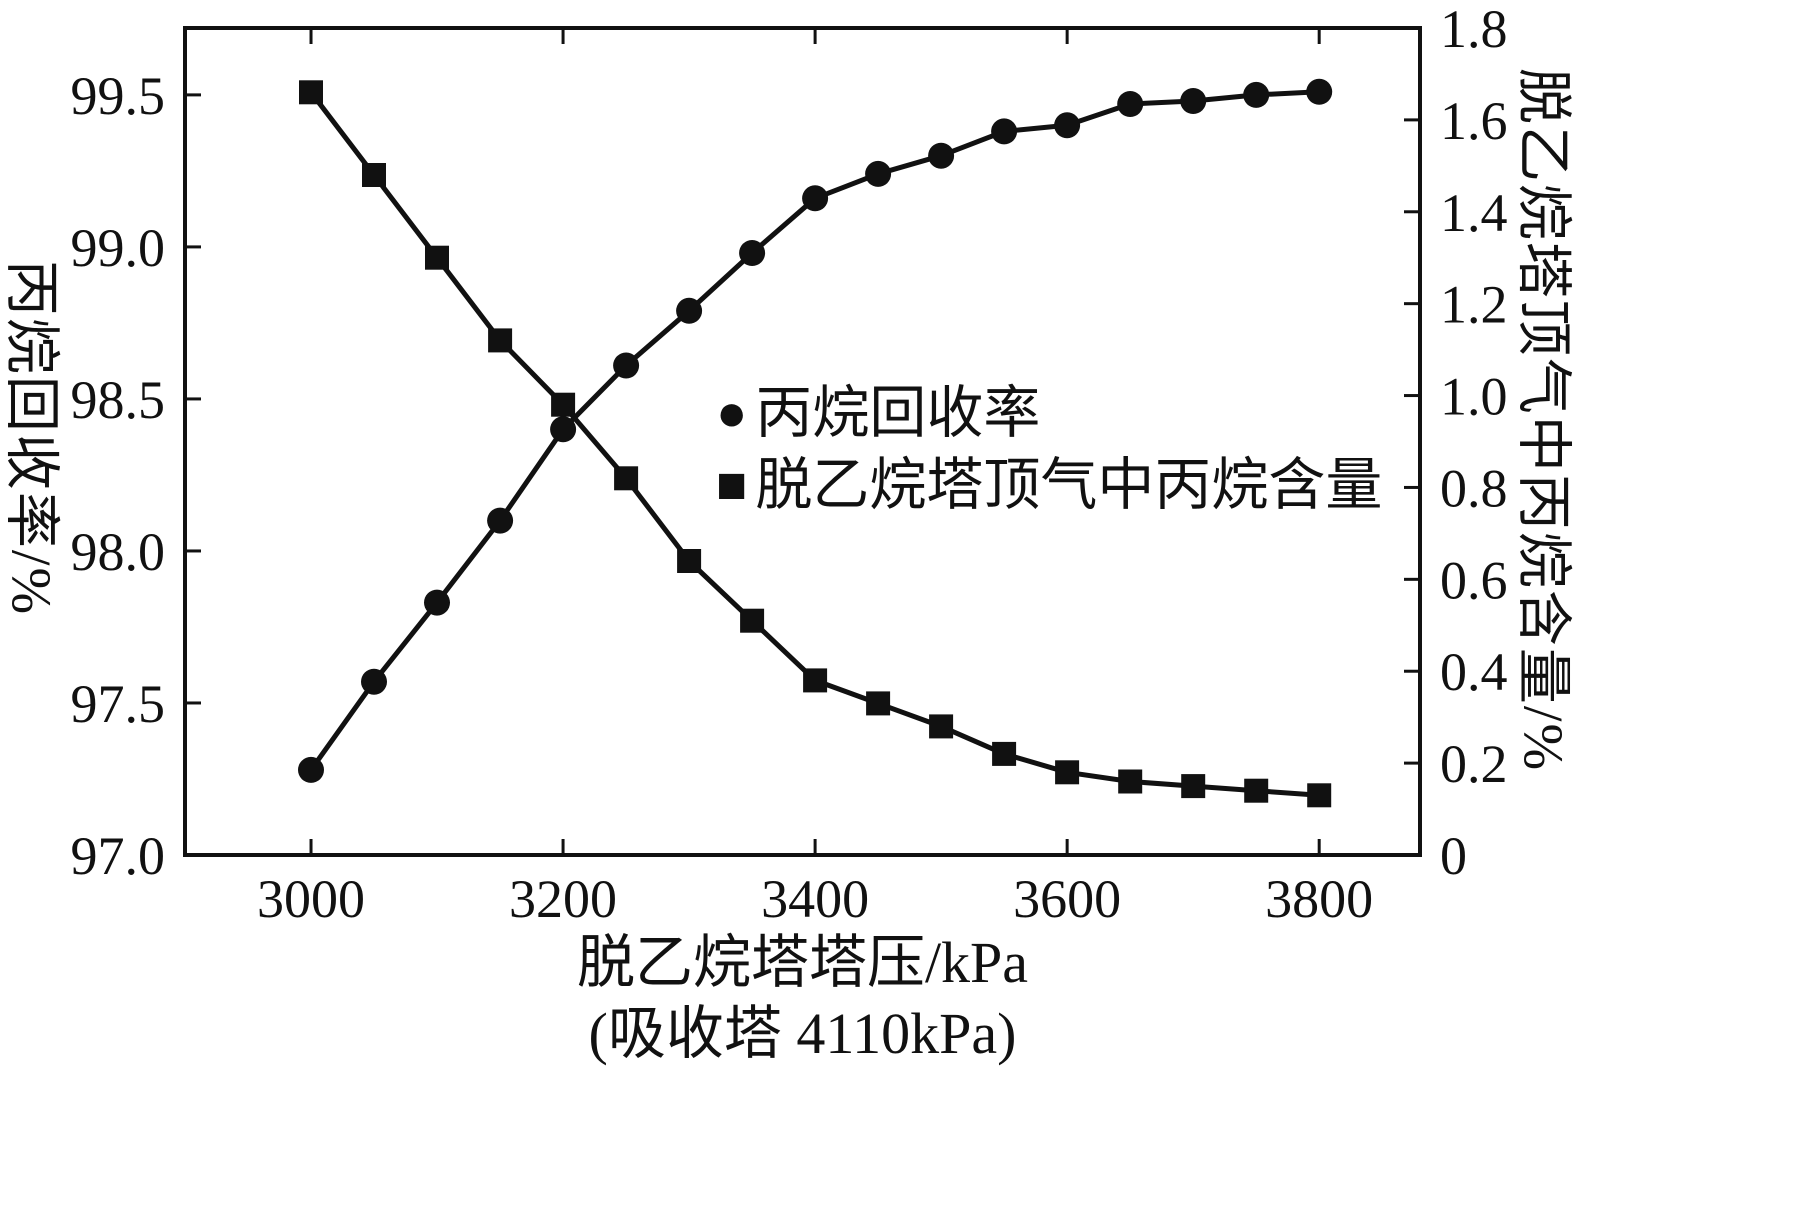  Describe the element at coordinates (1453, 856) in the screenshot. I see `y-right-tick-label: 0` at that location.